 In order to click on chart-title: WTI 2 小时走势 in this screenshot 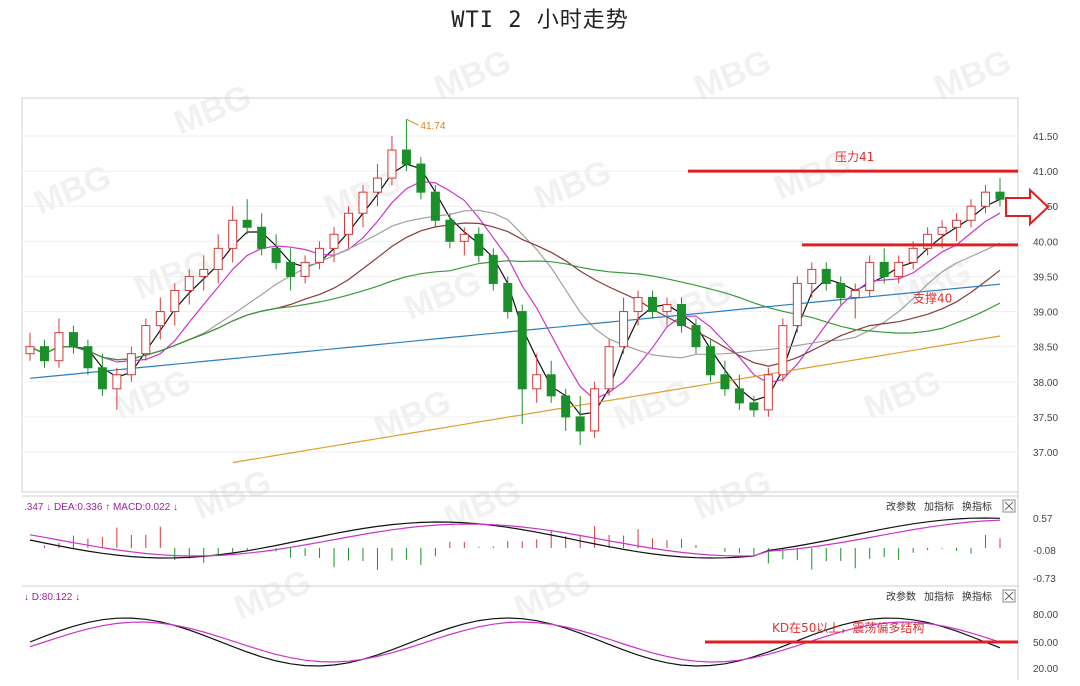, I will do `click(540, 20)`.